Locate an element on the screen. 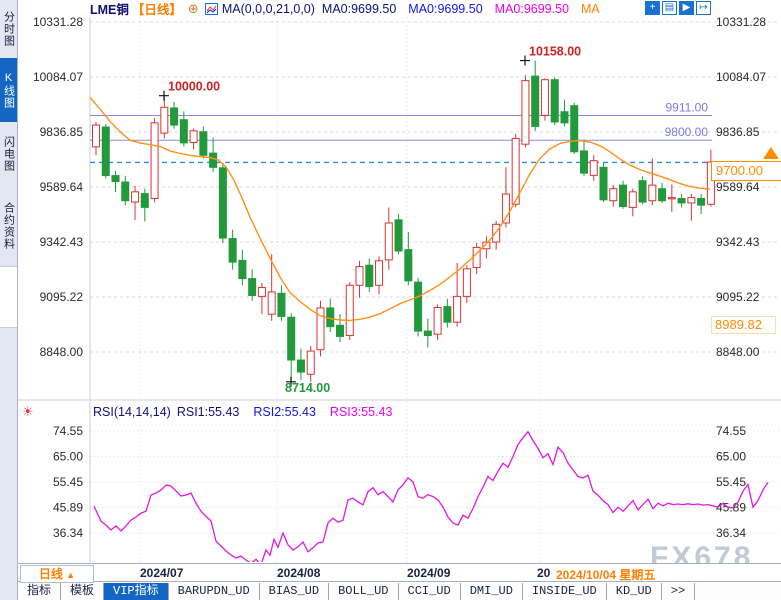 The height and width of the screenshot is (600, 781). sidebar-item-lightning: 闪电图 is located at coordinates (8, 154).